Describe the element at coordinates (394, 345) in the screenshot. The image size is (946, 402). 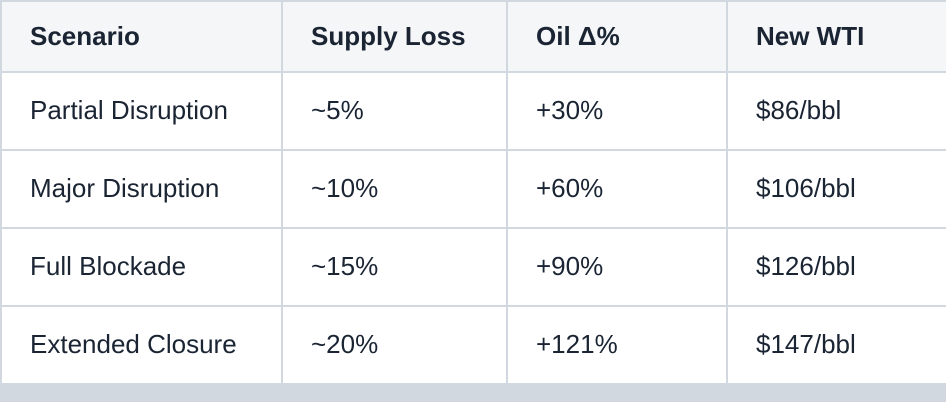
I see `cell-supply-loss: ~20%` at that location.